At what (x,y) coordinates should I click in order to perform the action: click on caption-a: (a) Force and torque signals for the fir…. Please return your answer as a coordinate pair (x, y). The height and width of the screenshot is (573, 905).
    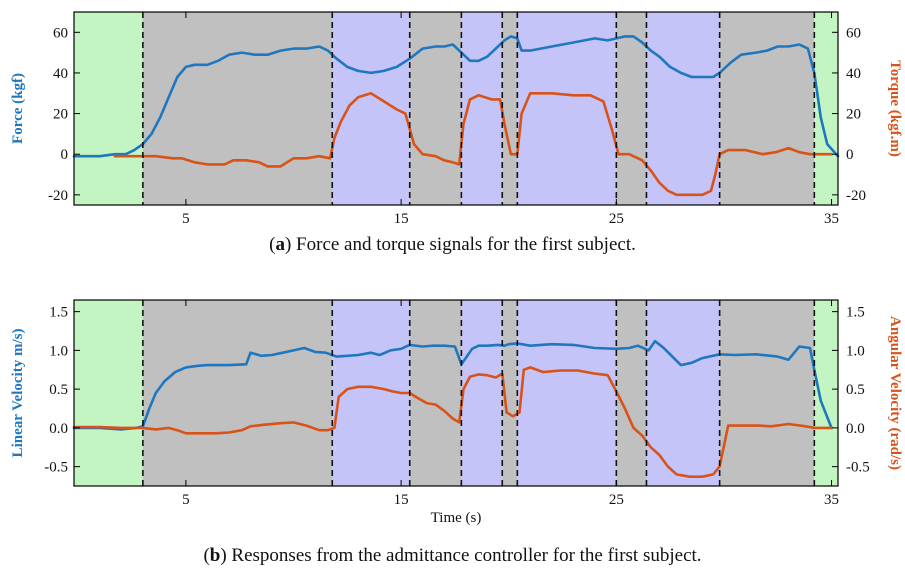
    Looking at the image, I should click on (452, 244).